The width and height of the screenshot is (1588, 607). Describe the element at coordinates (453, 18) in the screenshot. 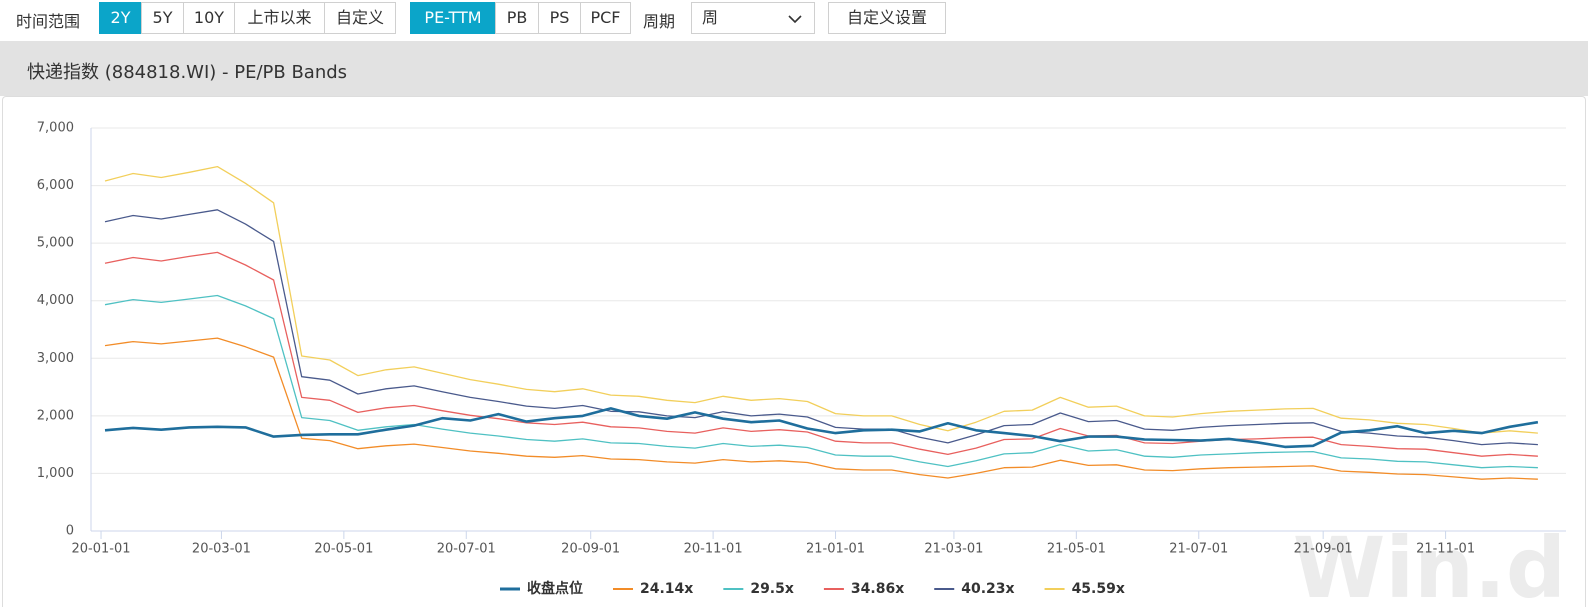

I see `metric-button: PE-TTM` at that location.